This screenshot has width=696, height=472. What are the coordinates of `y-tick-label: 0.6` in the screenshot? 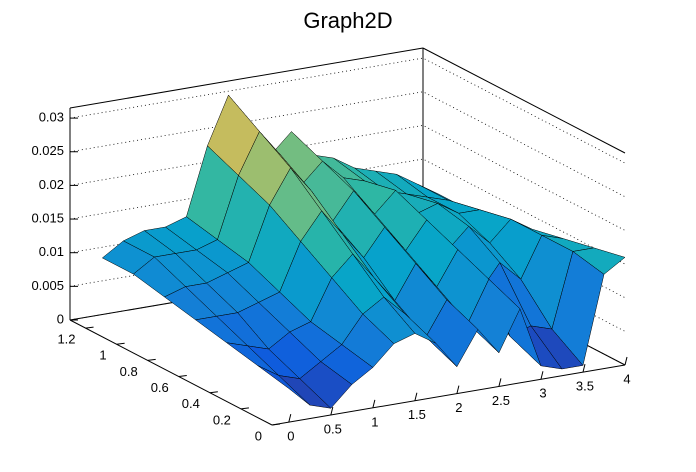 It's located at (160, 387).